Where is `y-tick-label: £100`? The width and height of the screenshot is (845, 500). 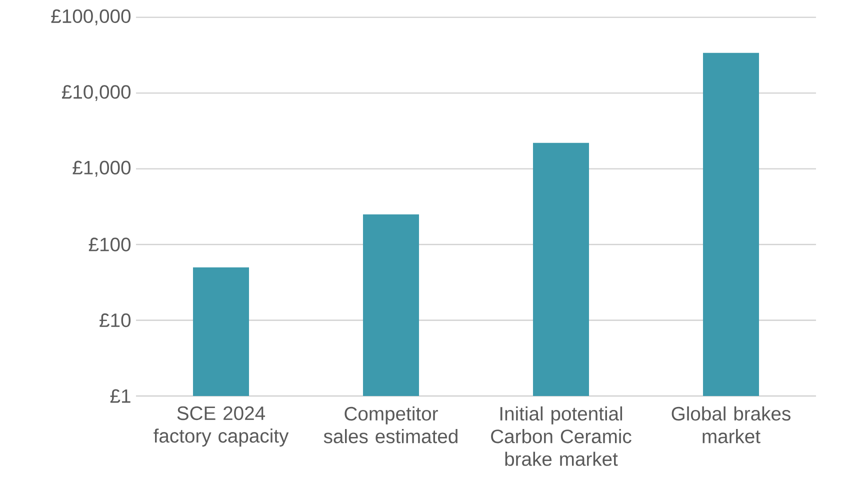
y-tick-label: £100 is located at coordinates (109, 245).